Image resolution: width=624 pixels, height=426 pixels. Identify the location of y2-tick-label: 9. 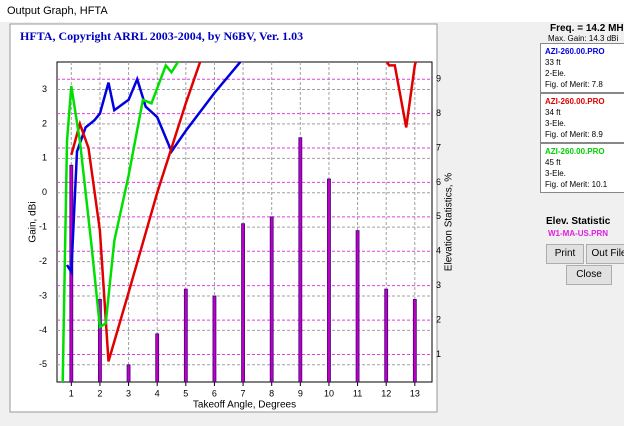
(438, 79).